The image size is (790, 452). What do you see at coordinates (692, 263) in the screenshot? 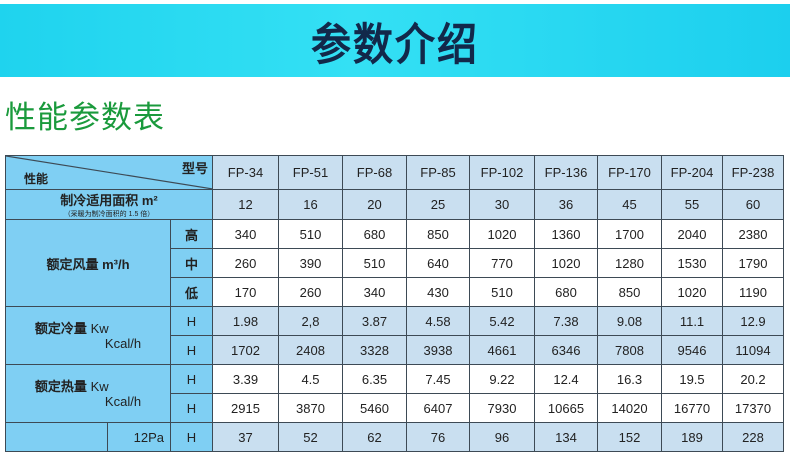
I see `airflow-value: 1530` at bounding box center [692, 263].